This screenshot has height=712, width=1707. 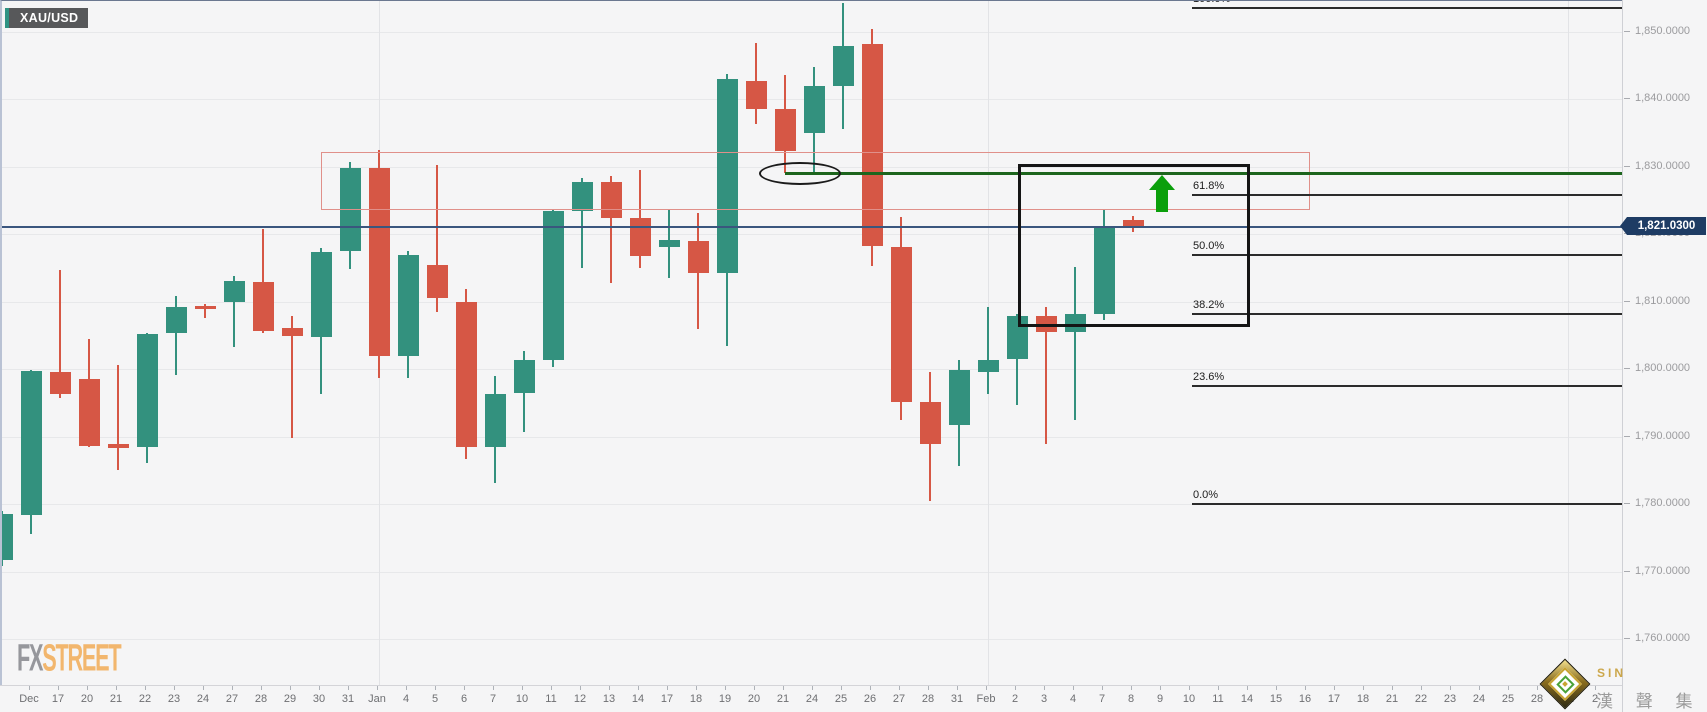 I want to click on price-axis-label: 1,790.0000, so click(x=1663, y=435).